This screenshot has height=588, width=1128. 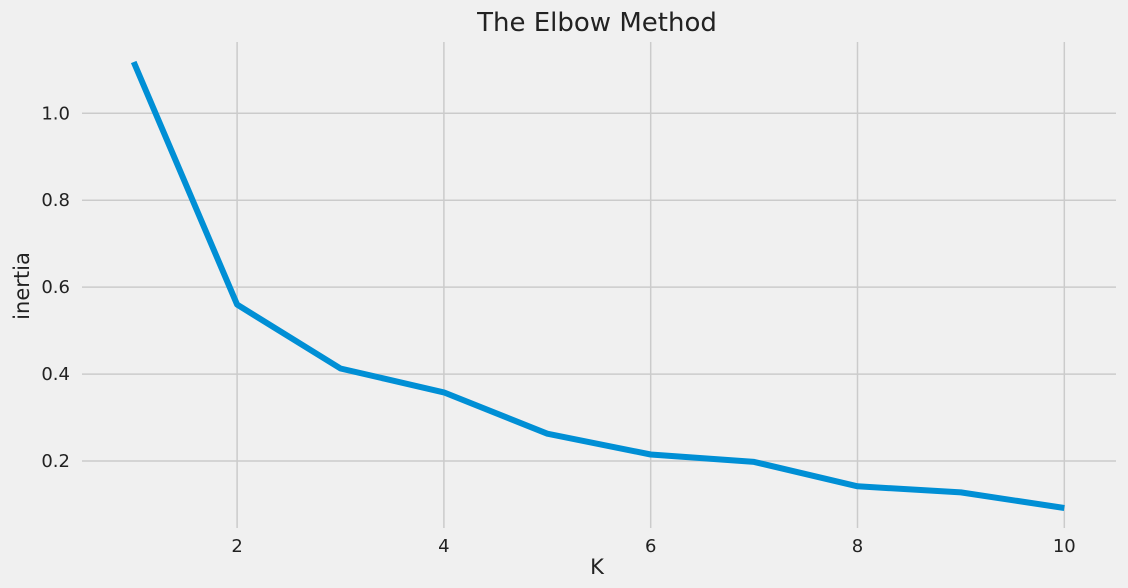 What do you see at coordinates (597, 567) in the screenshot?
I see `x-axis-title: K` at bounding box center [597, 567].